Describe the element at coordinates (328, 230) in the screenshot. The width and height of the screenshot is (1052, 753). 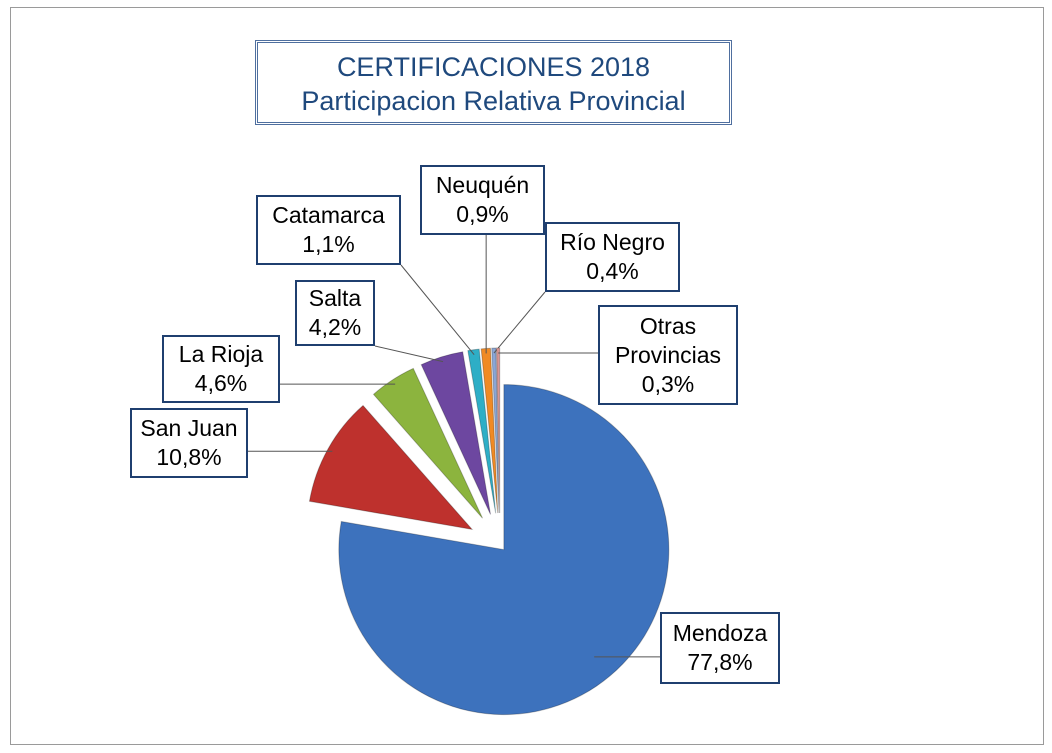
I see `data-label: Catamarca 1,1%` at that location.